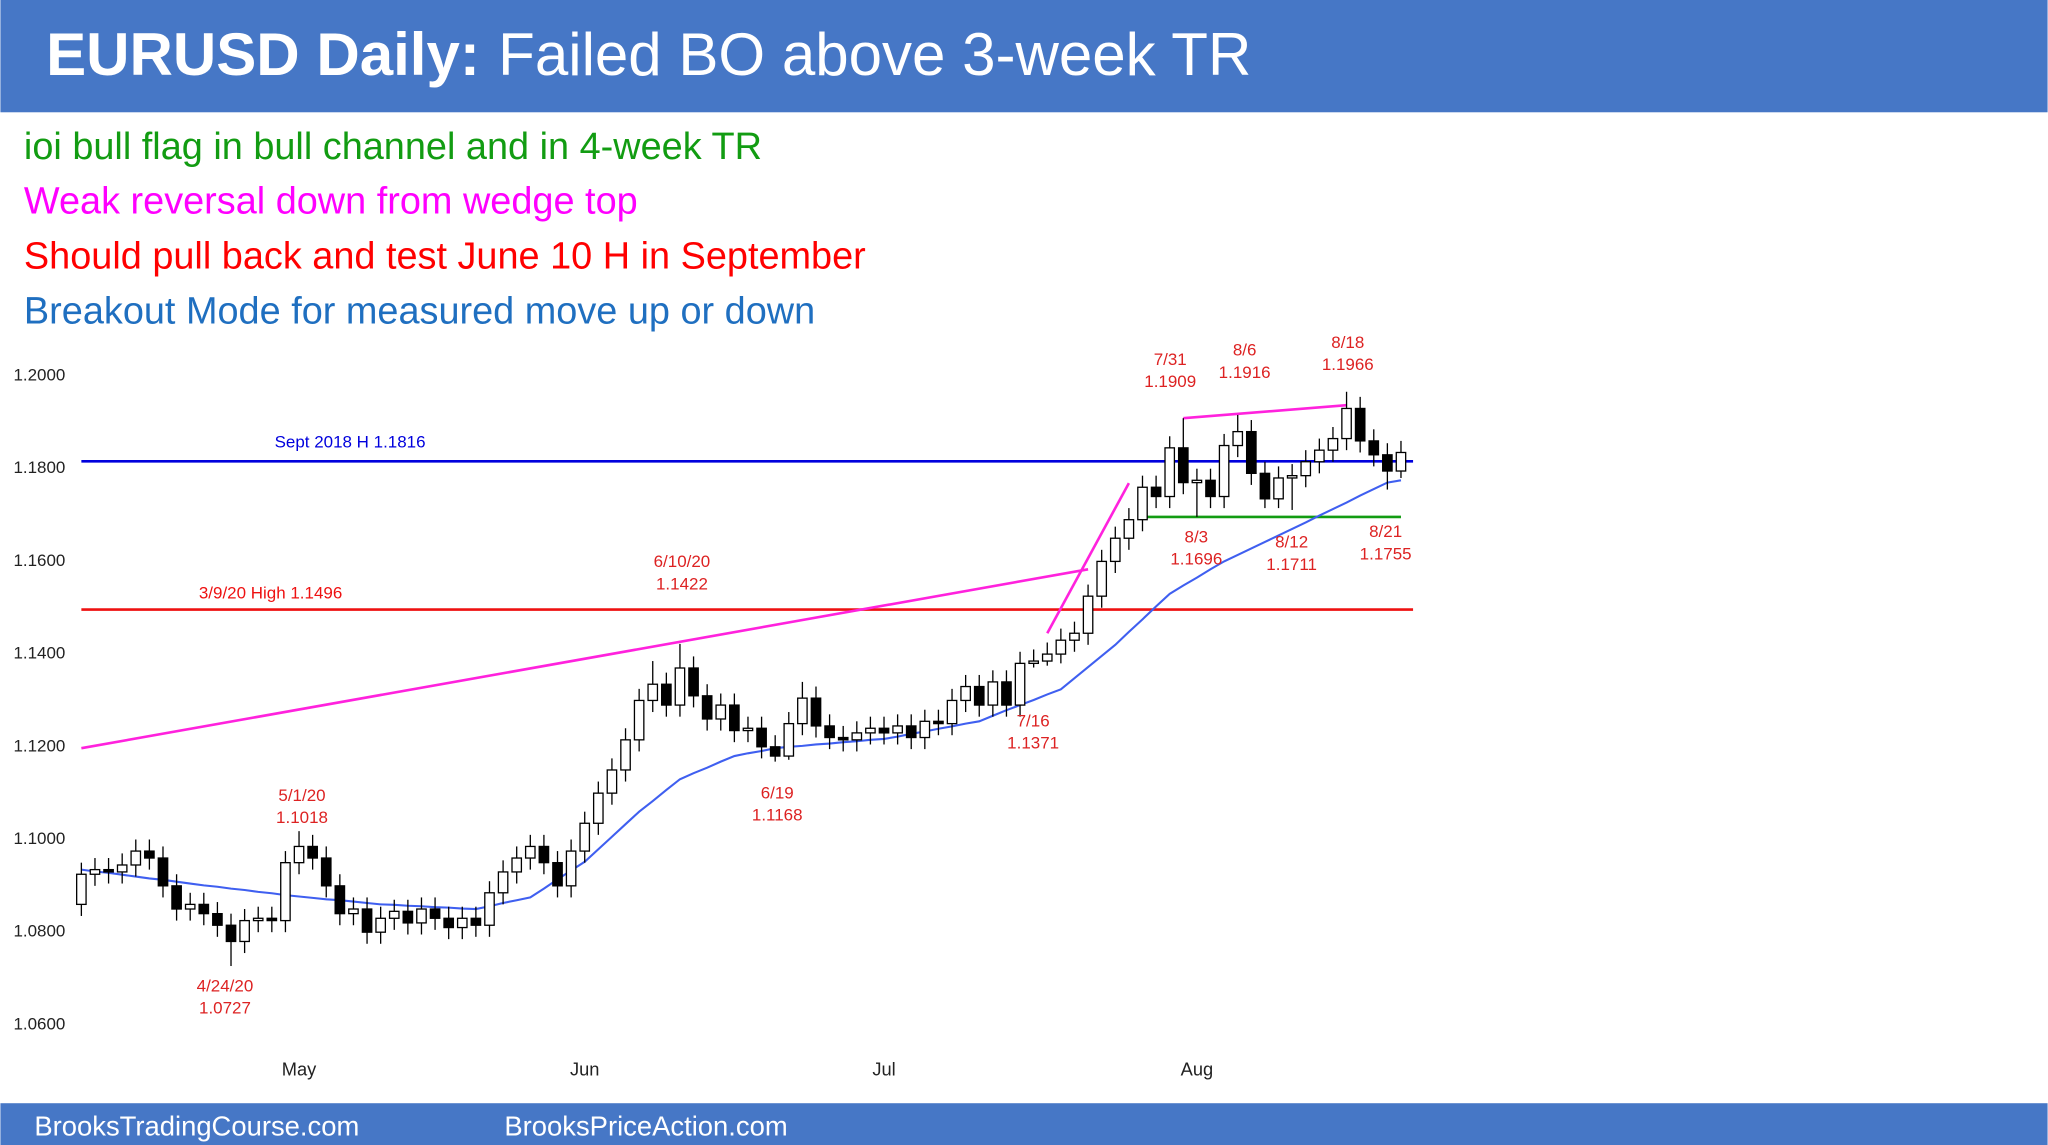  I want to click on header-bar, so click(1024, 56).